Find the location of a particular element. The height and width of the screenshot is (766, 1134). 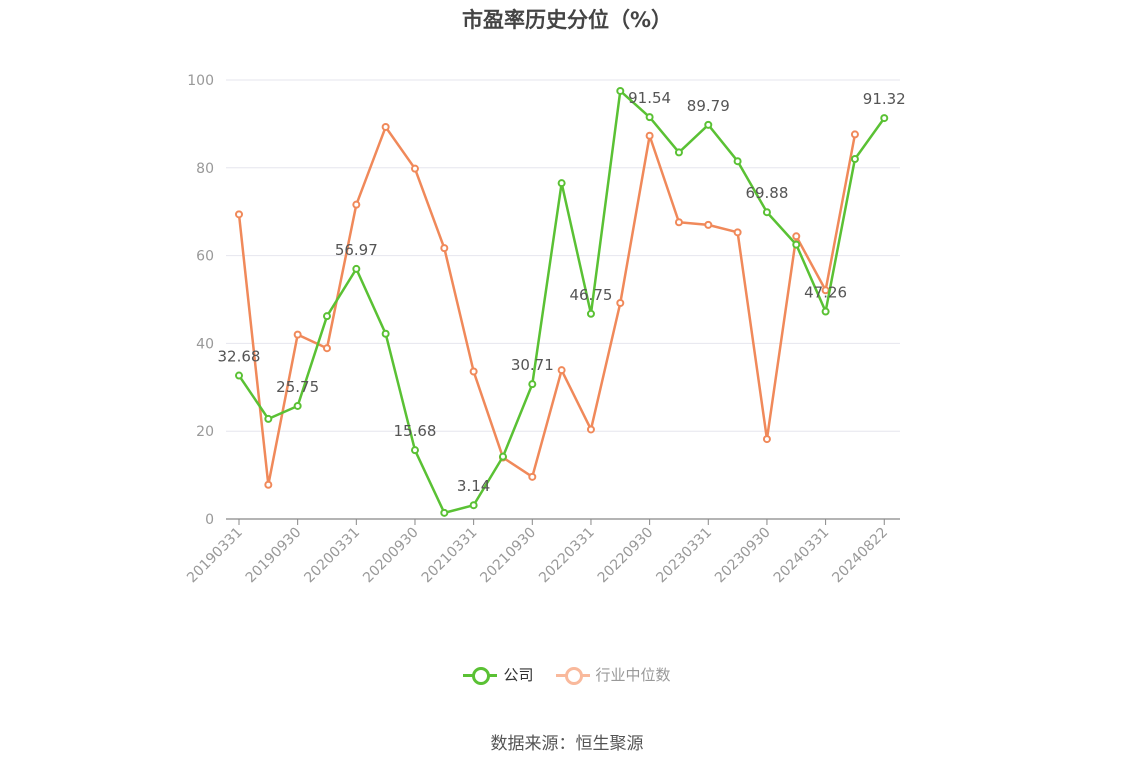

legend-company-line-icon is located at coordinates (480, 675).